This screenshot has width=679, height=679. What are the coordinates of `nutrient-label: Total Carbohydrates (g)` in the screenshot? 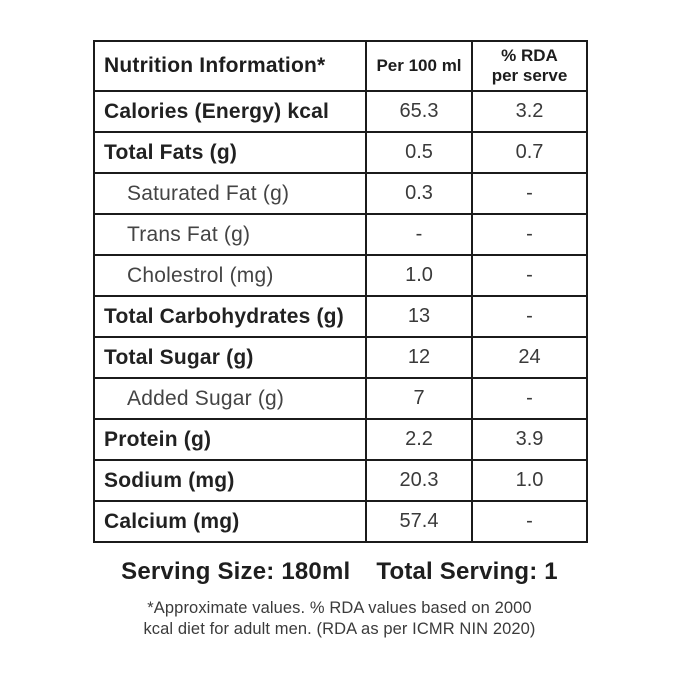 It's located at (230, 316).